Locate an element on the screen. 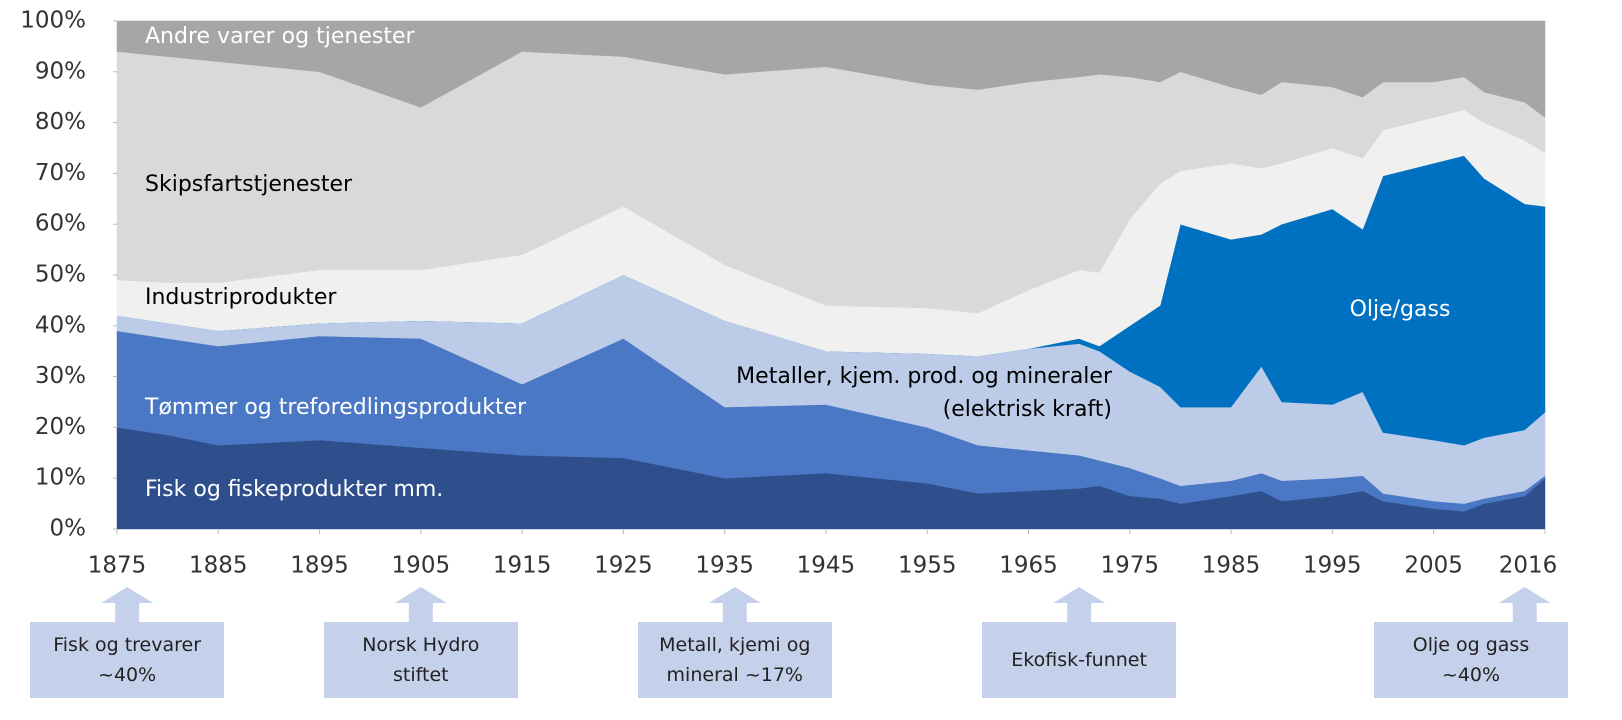 The image size is (1622, 720). y-tick-label: 40% is located at coordinates (60, 325).